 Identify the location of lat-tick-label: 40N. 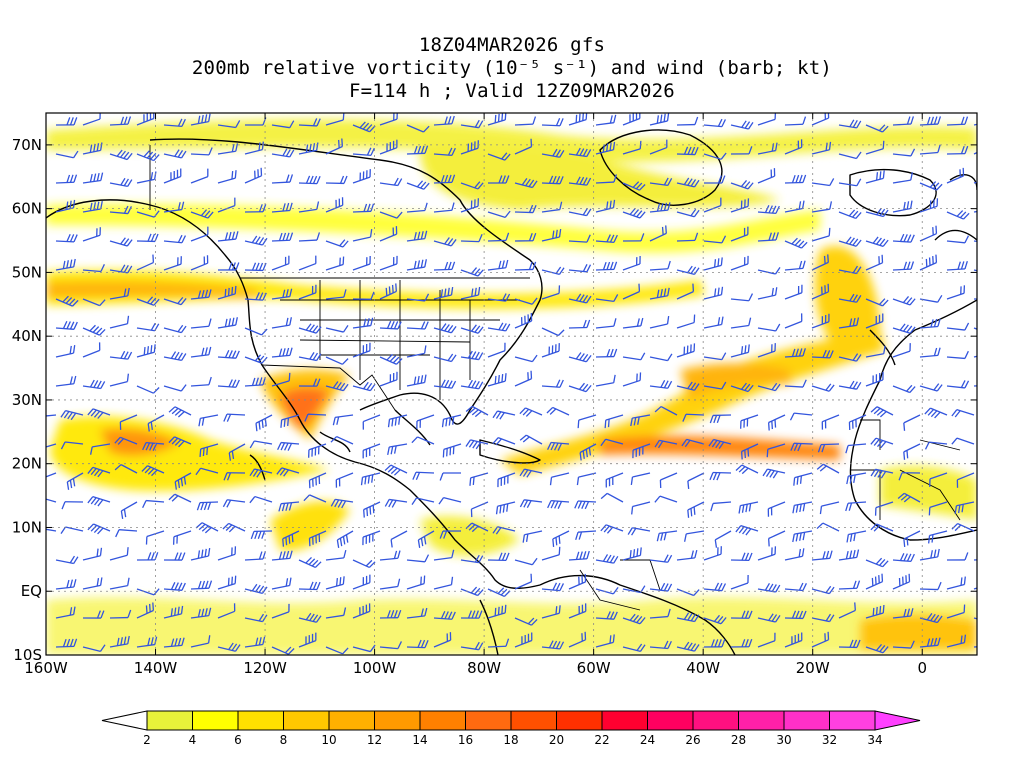
(27, 336).